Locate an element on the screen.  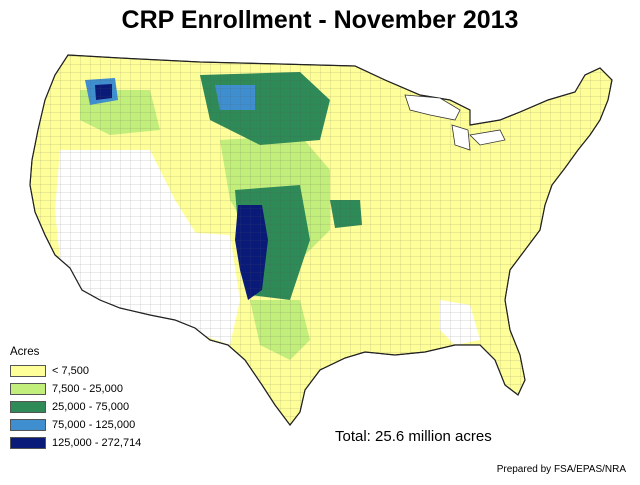
legend-label: 25,000 - 75,000 is located at coordinates (91, 407).